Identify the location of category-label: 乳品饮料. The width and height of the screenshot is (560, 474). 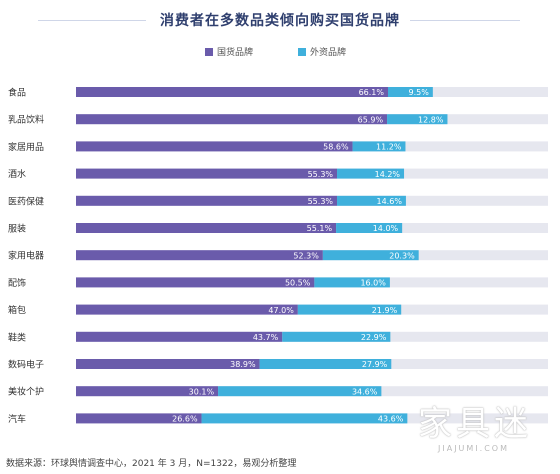
(26, 120).